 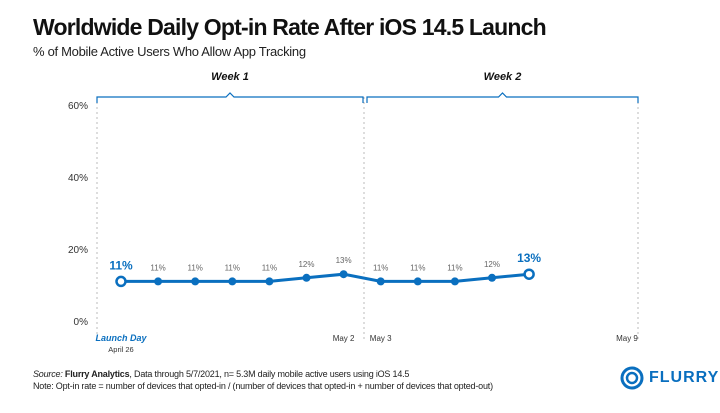 What do you see at coordinates (503, 77) in the screenshot?
I see `week-label: Week 2` at bounding box center [503, 77].